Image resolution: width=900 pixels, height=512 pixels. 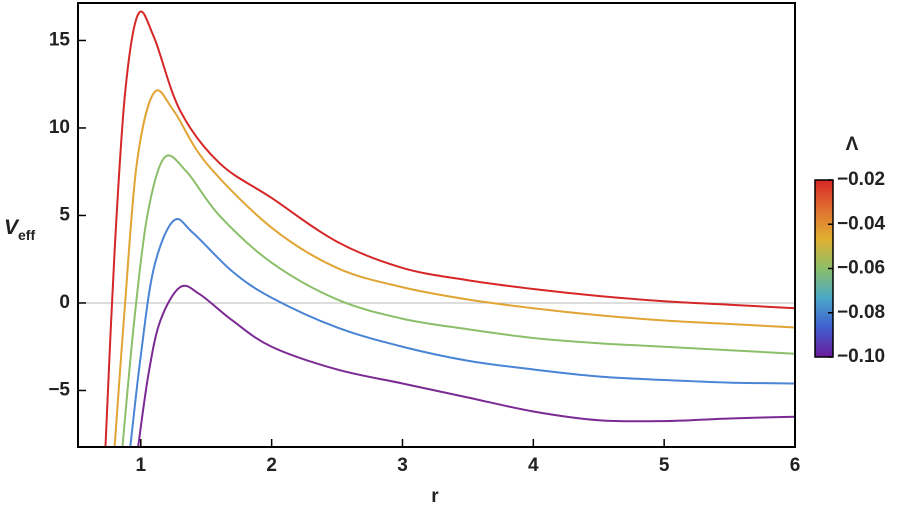 What do you see at coordinates (402, 465) in the screenshot?
I see `x-tick-label: 3` at bounding box center [402, 465].